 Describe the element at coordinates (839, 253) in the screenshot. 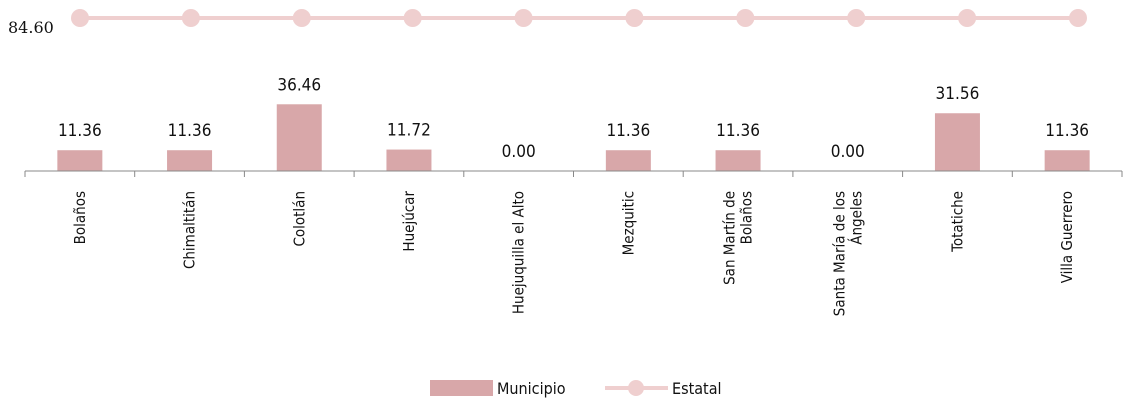

I see `category-label-line: Santa María de los` at that location.